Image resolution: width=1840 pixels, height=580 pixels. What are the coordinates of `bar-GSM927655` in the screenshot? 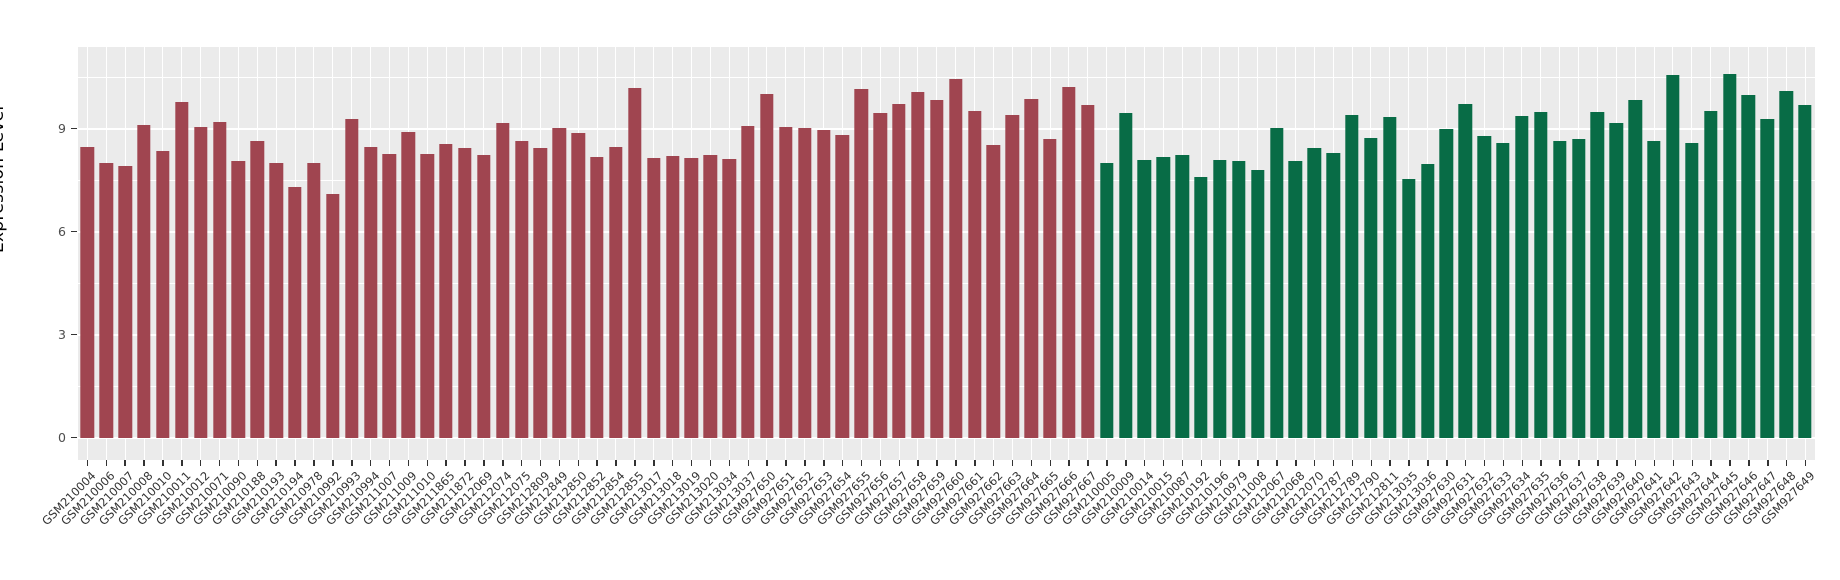 It's located at (861, 263).